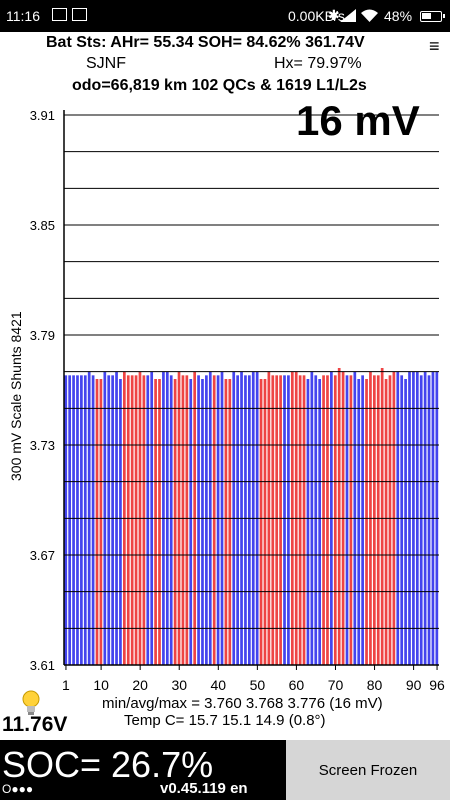 The width and height of the screenshot is (450, 800). I want to click on status-bar: 11:16 0.00KB/s ✱ 48%, so click(225, 16).